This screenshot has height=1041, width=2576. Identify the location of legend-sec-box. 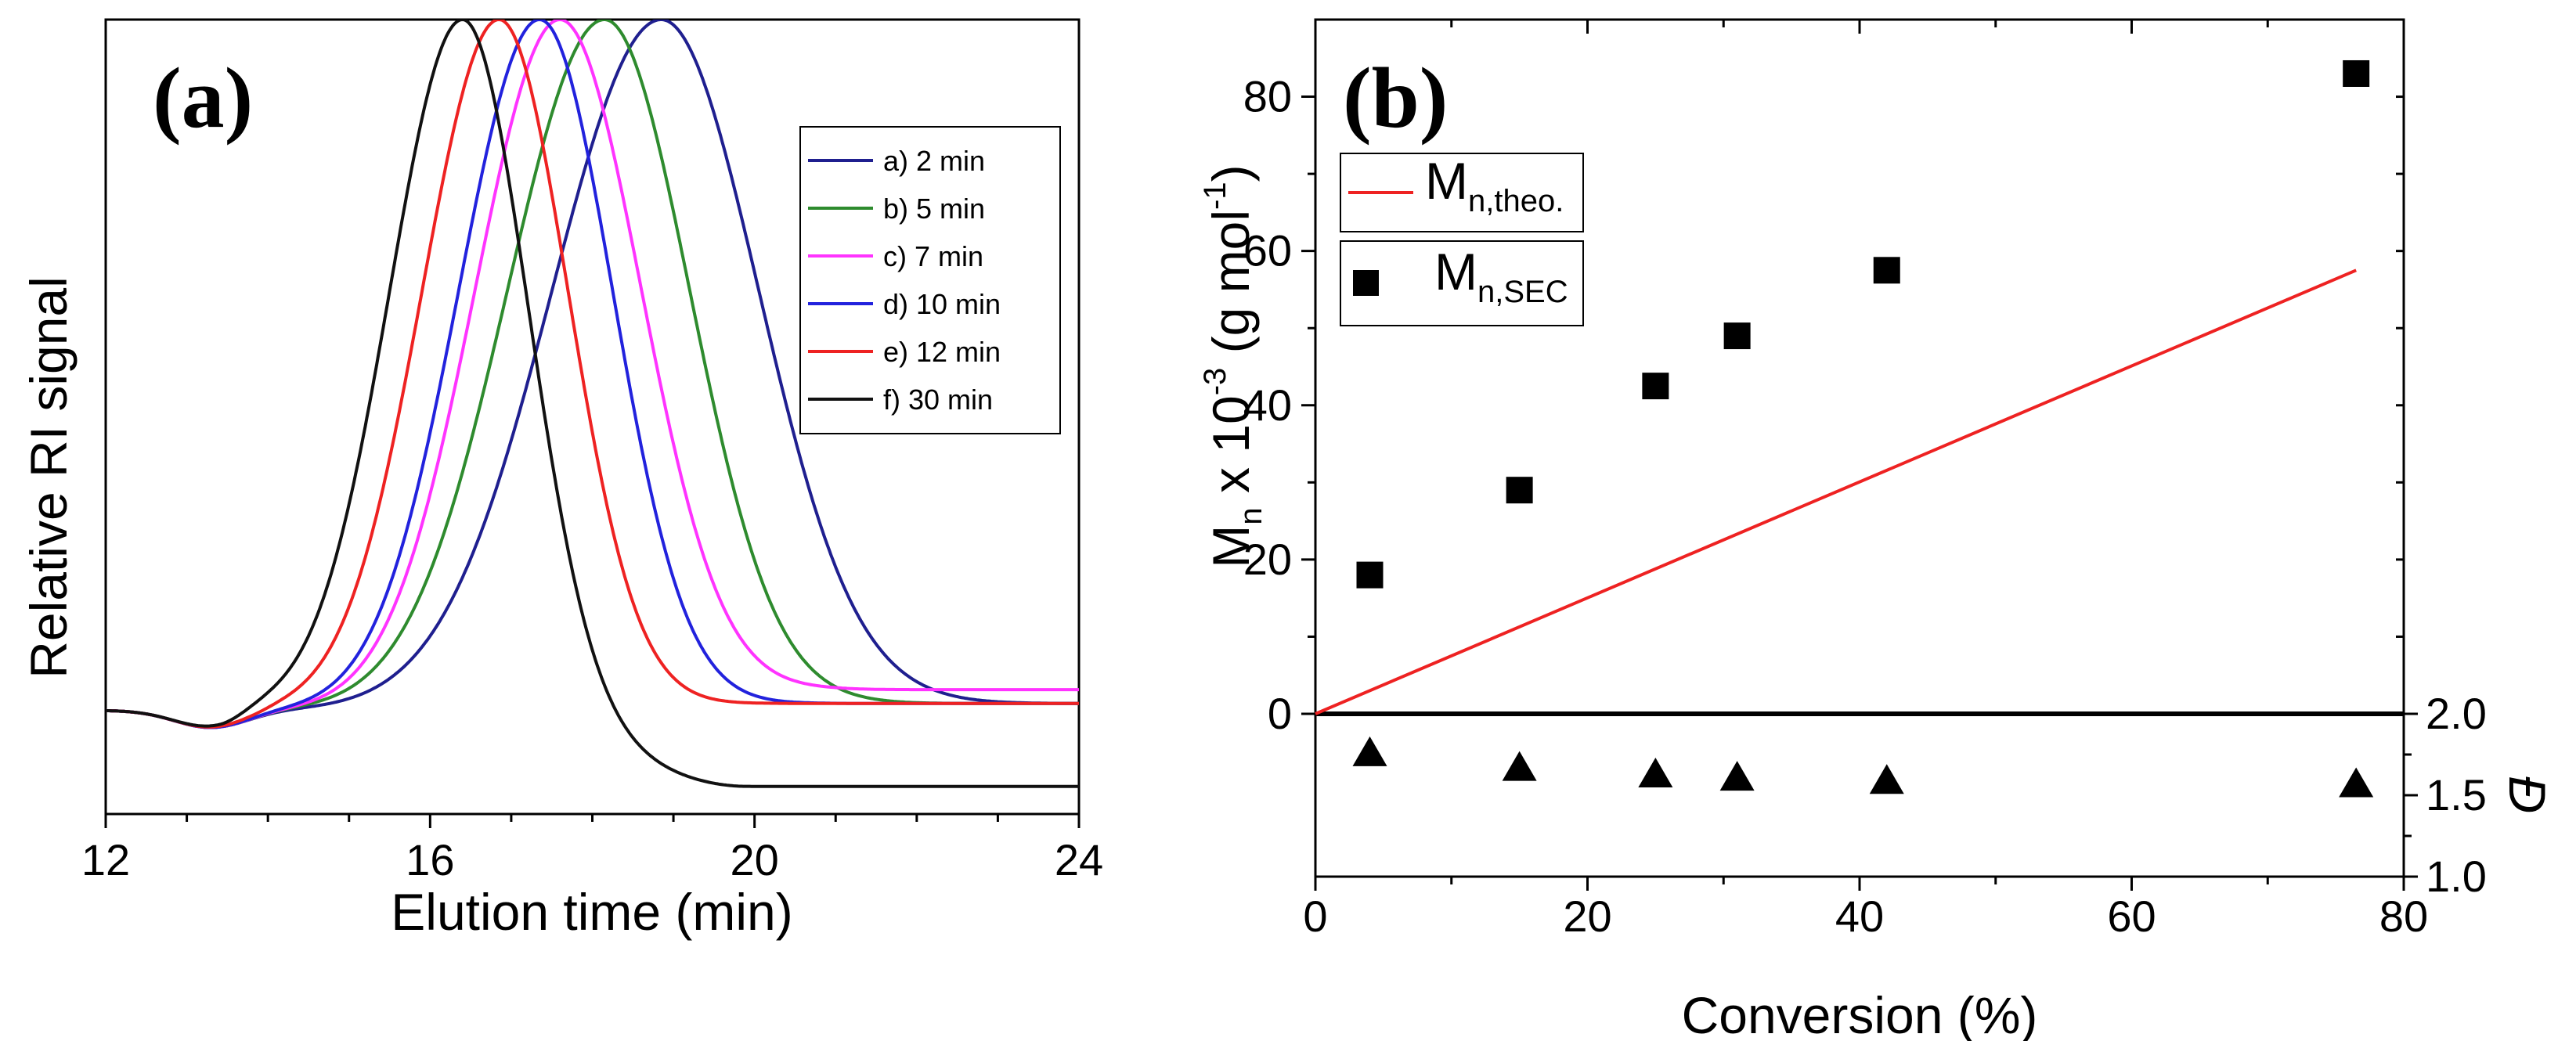
(1462, 283).